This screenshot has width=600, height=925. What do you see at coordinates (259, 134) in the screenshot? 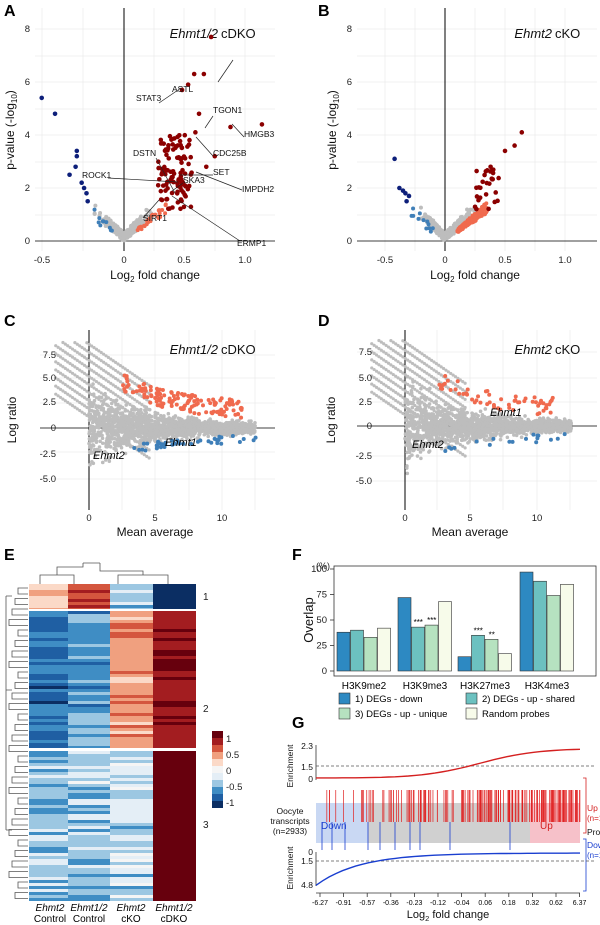
I see `gene-label: HMGB3` at bounding box center [259, 134].